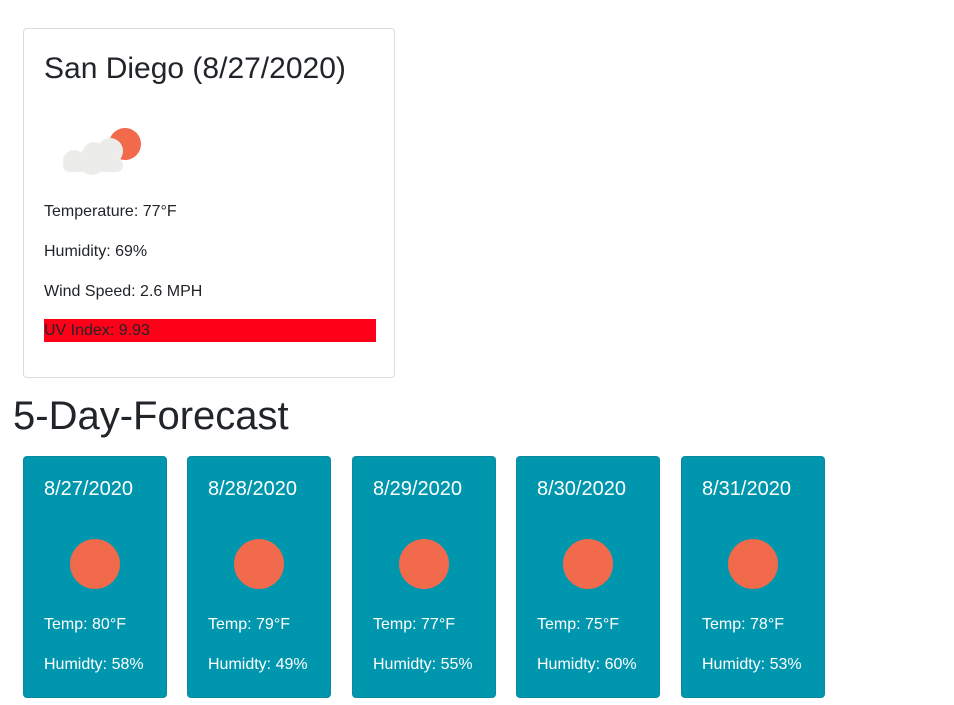  I want to click on forecast-temp: Temp: 78°F, so click(743, 624).